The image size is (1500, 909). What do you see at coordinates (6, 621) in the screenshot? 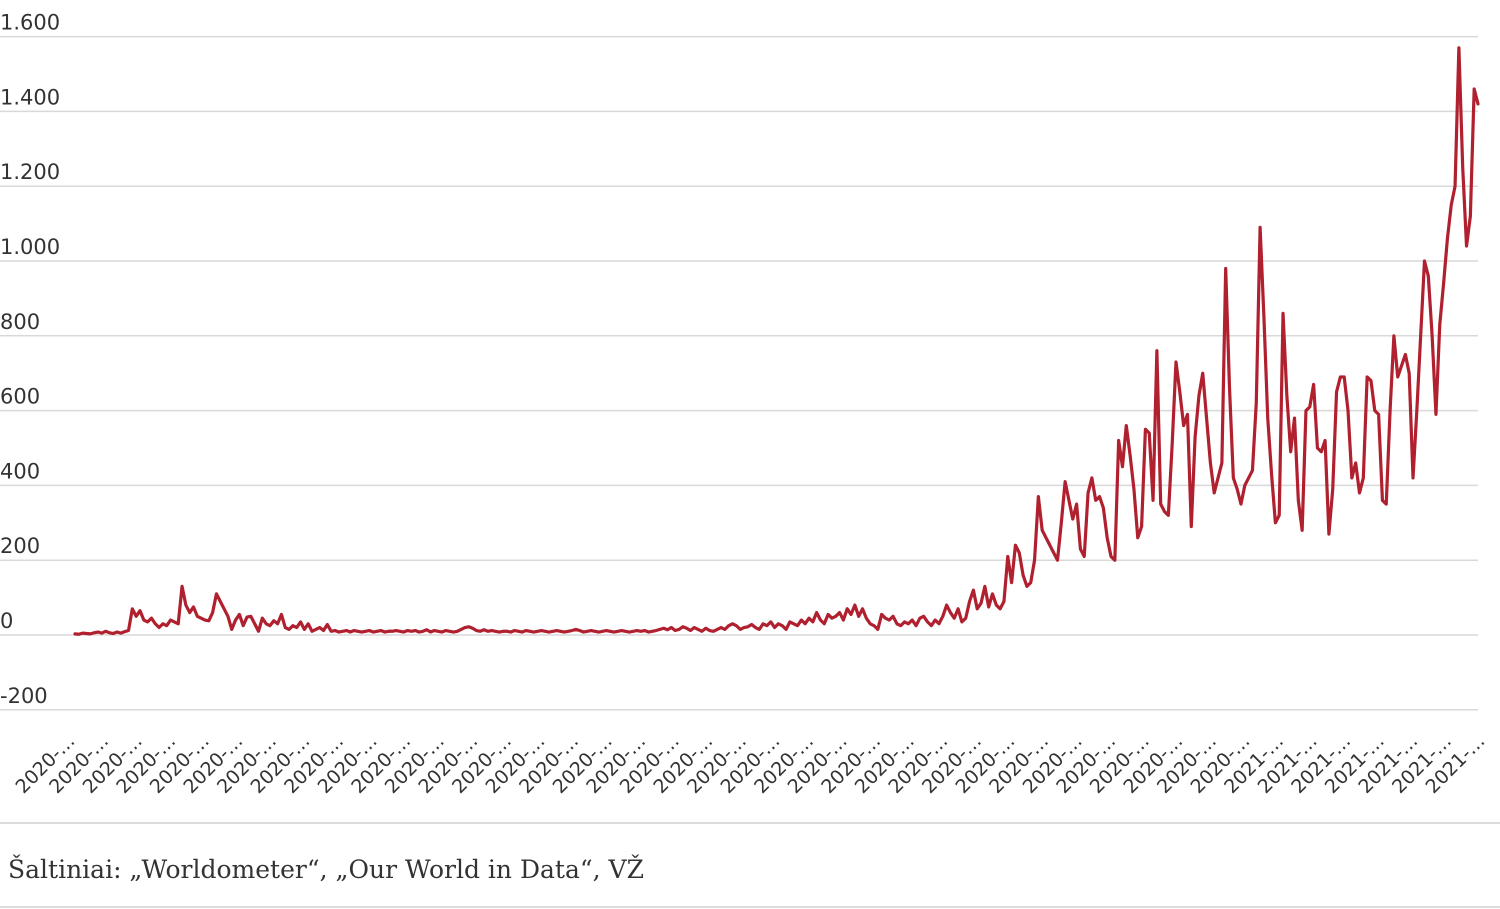
I see `y-tick-label: 0` at bounding box center [6, 621].